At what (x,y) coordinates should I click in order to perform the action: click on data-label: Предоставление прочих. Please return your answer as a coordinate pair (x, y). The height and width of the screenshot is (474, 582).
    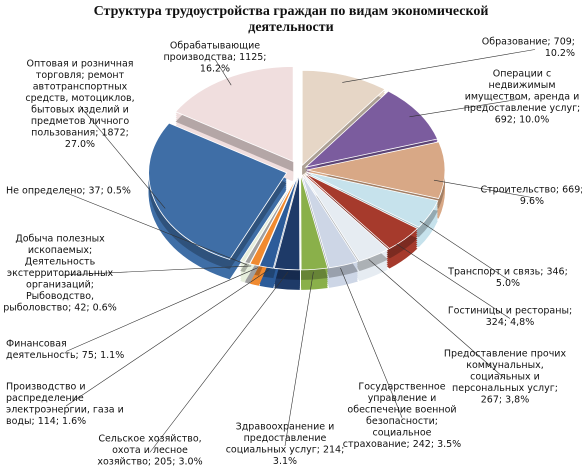
    Looking at the image, I should click on (505, 353).